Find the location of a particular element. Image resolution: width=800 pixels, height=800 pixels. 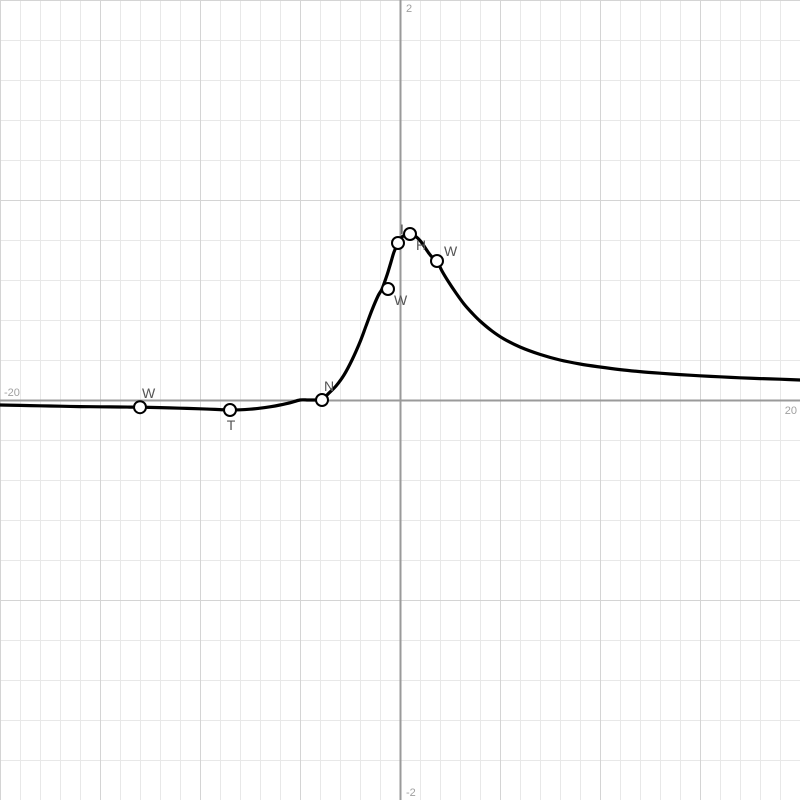

annotation-marker-h-5: H is located at coordinates (414, 240).